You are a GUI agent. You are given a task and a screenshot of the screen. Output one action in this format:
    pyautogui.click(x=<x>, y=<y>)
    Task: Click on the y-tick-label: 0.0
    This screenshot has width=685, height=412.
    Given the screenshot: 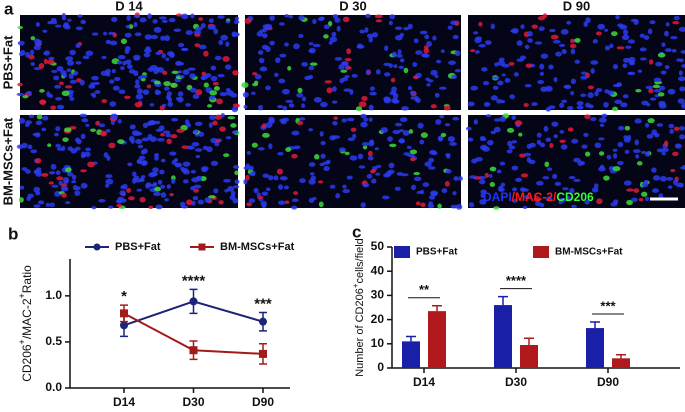 What is the action you would take?
    pyautogui.click(x=53, y=387)
    